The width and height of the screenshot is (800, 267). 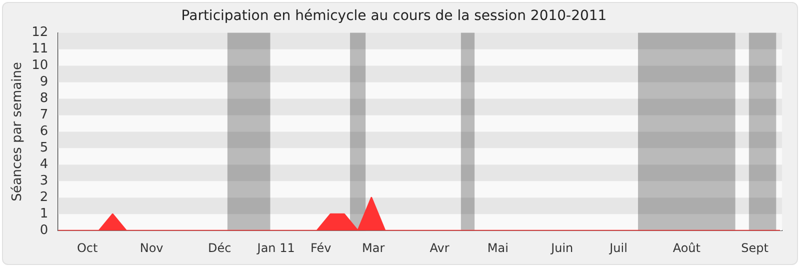 What do you see at coordinates (44, 82) in the screenshot?
I see `y-tick-label: 9` at bounding box center [44, 82].